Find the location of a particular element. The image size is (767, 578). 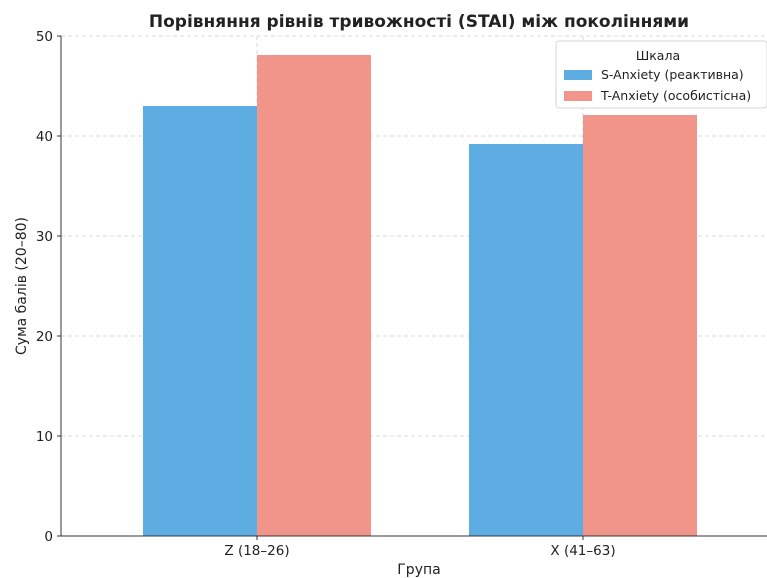

legend-title: Шкала is located at coordinates (658, 55).